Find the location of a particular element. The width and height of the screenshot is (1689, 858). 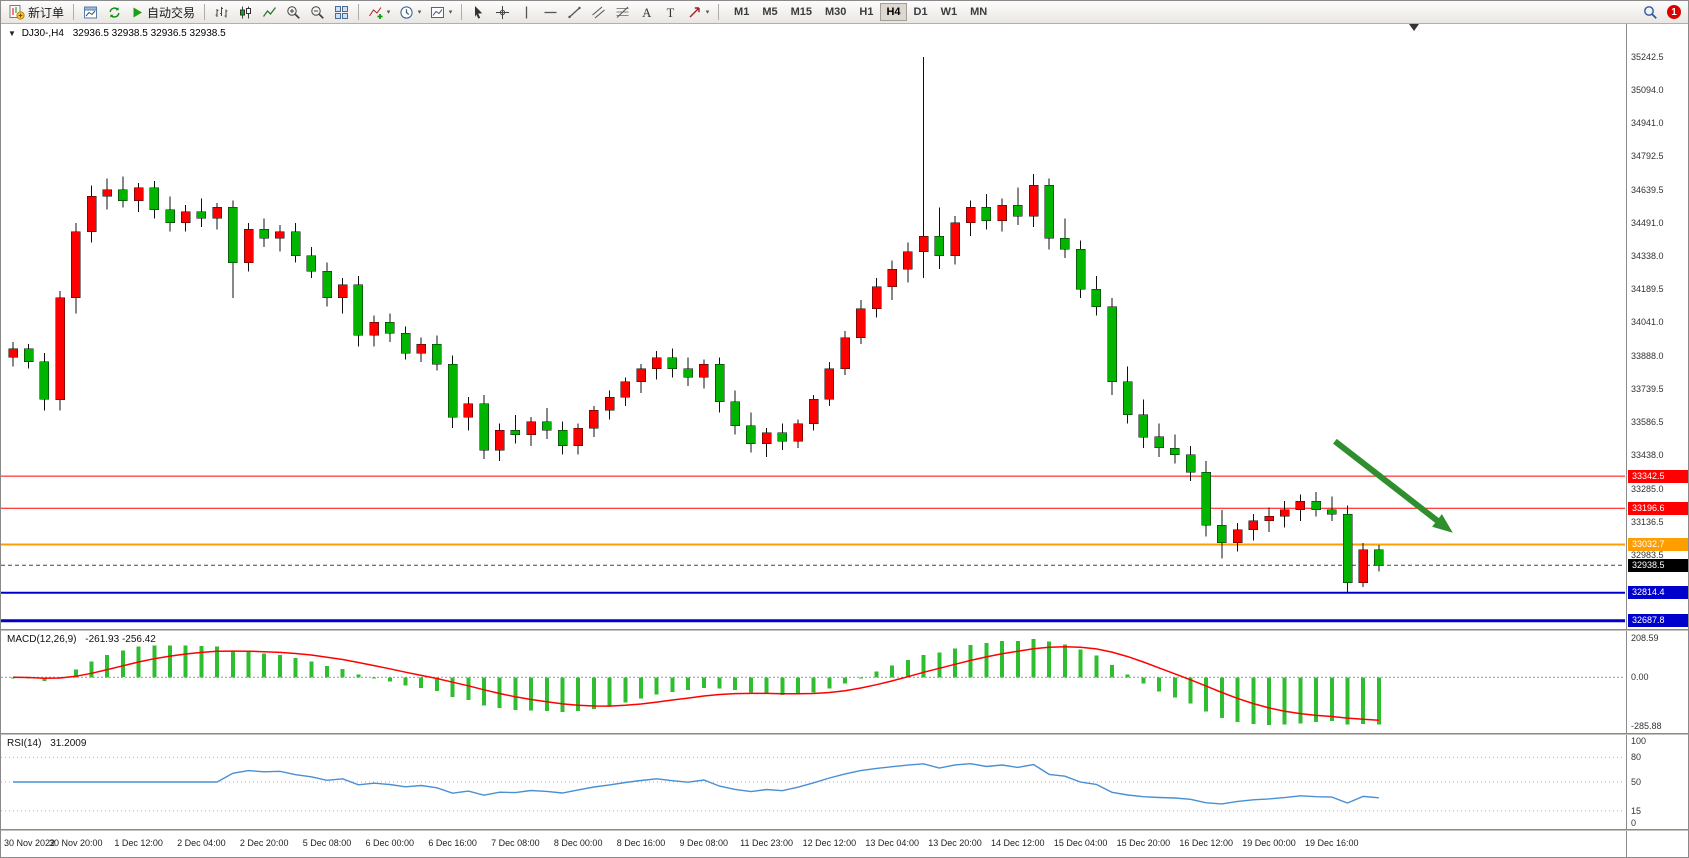

autotrading-button: 自动交易 is located at coordinates (163, 12).